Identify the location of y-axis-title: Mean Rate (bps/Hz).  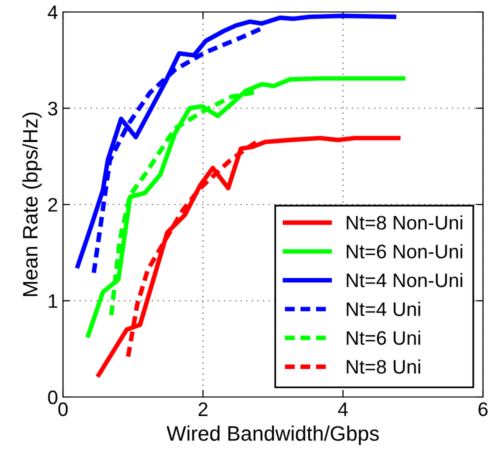
(32, 204).